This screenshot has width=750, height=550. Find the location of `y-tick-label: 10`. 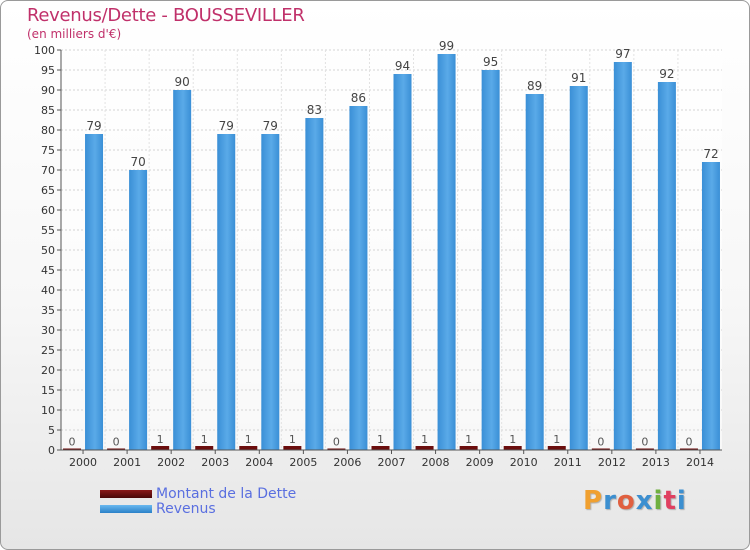

y-tick-label: 10 is located at coordinates (48, 410).